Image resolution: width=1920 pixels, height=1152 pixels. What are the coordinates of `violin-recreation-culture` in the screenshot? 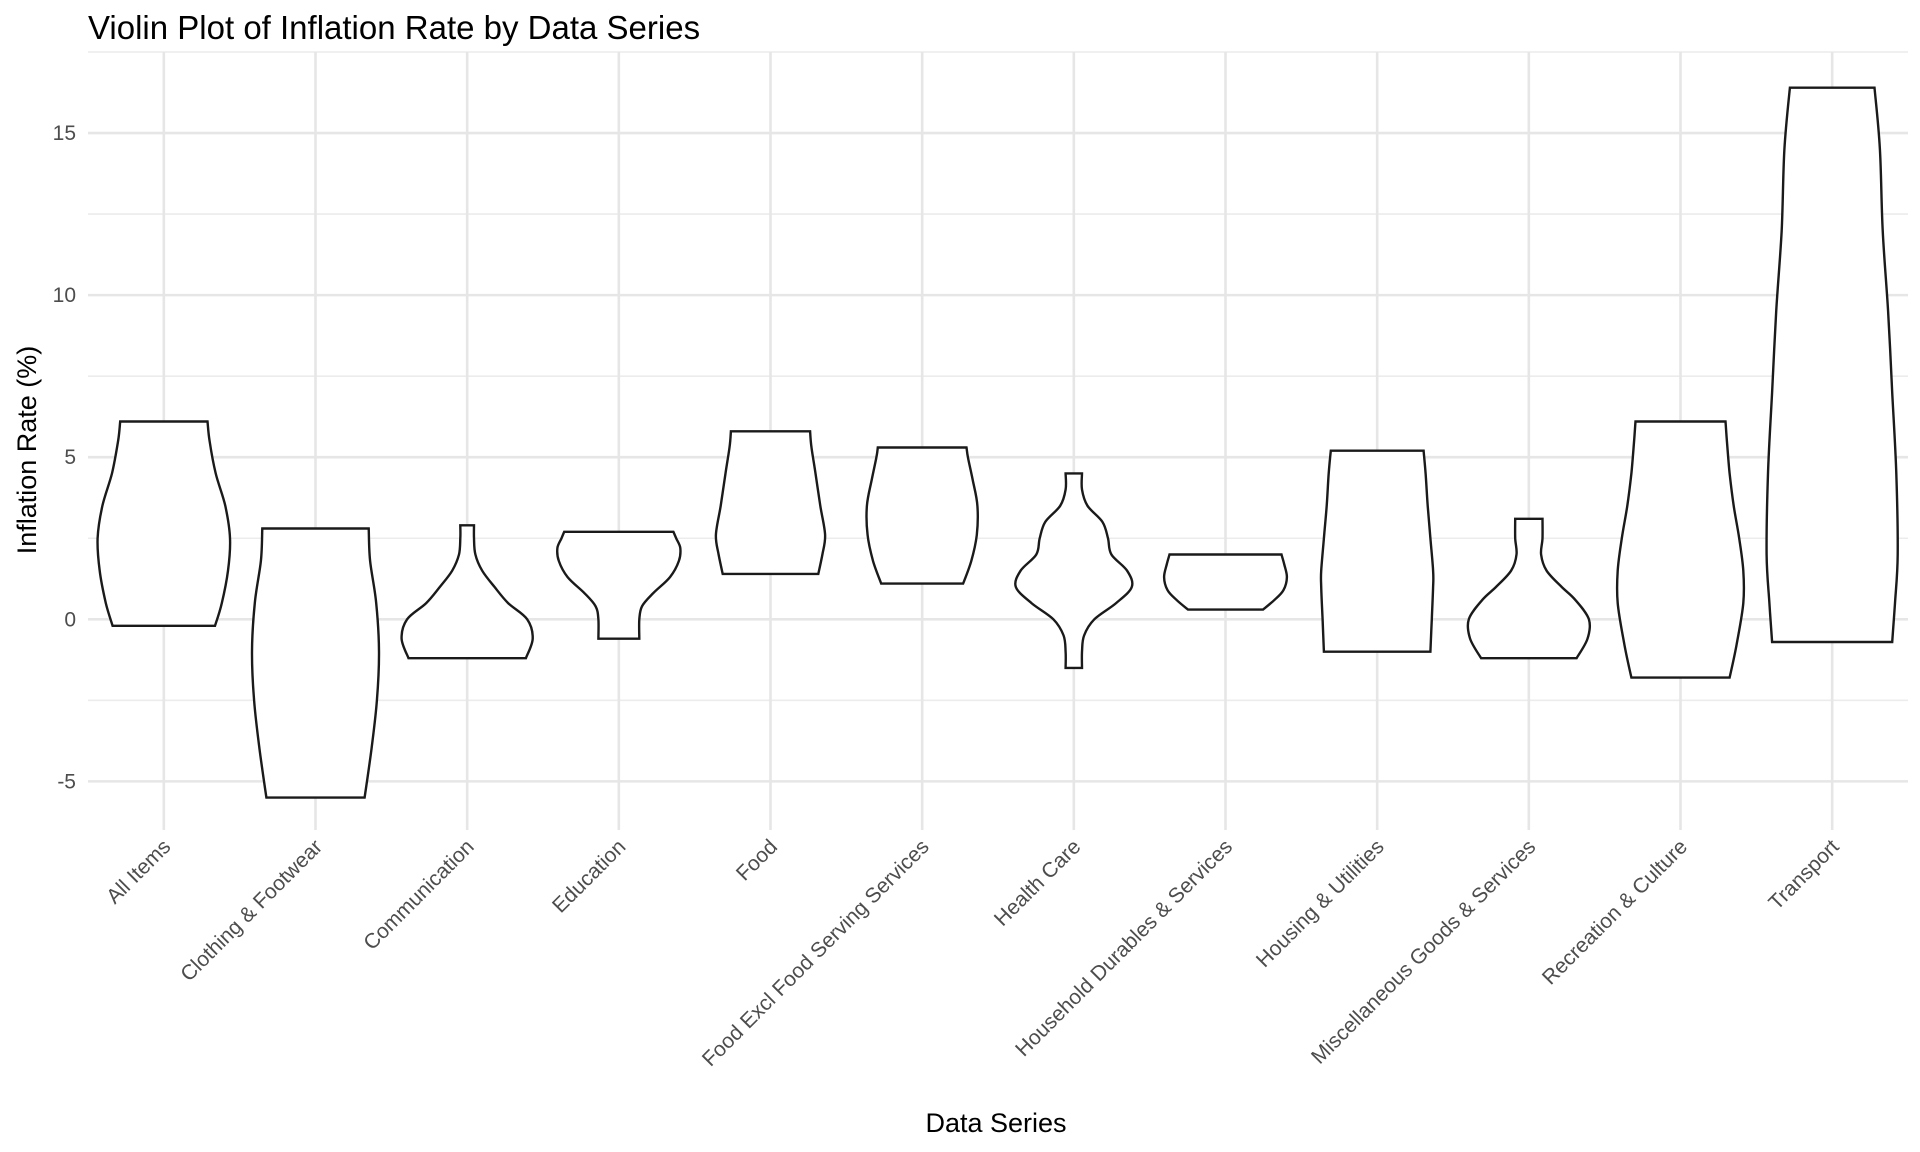 It's located at (1680, 550).